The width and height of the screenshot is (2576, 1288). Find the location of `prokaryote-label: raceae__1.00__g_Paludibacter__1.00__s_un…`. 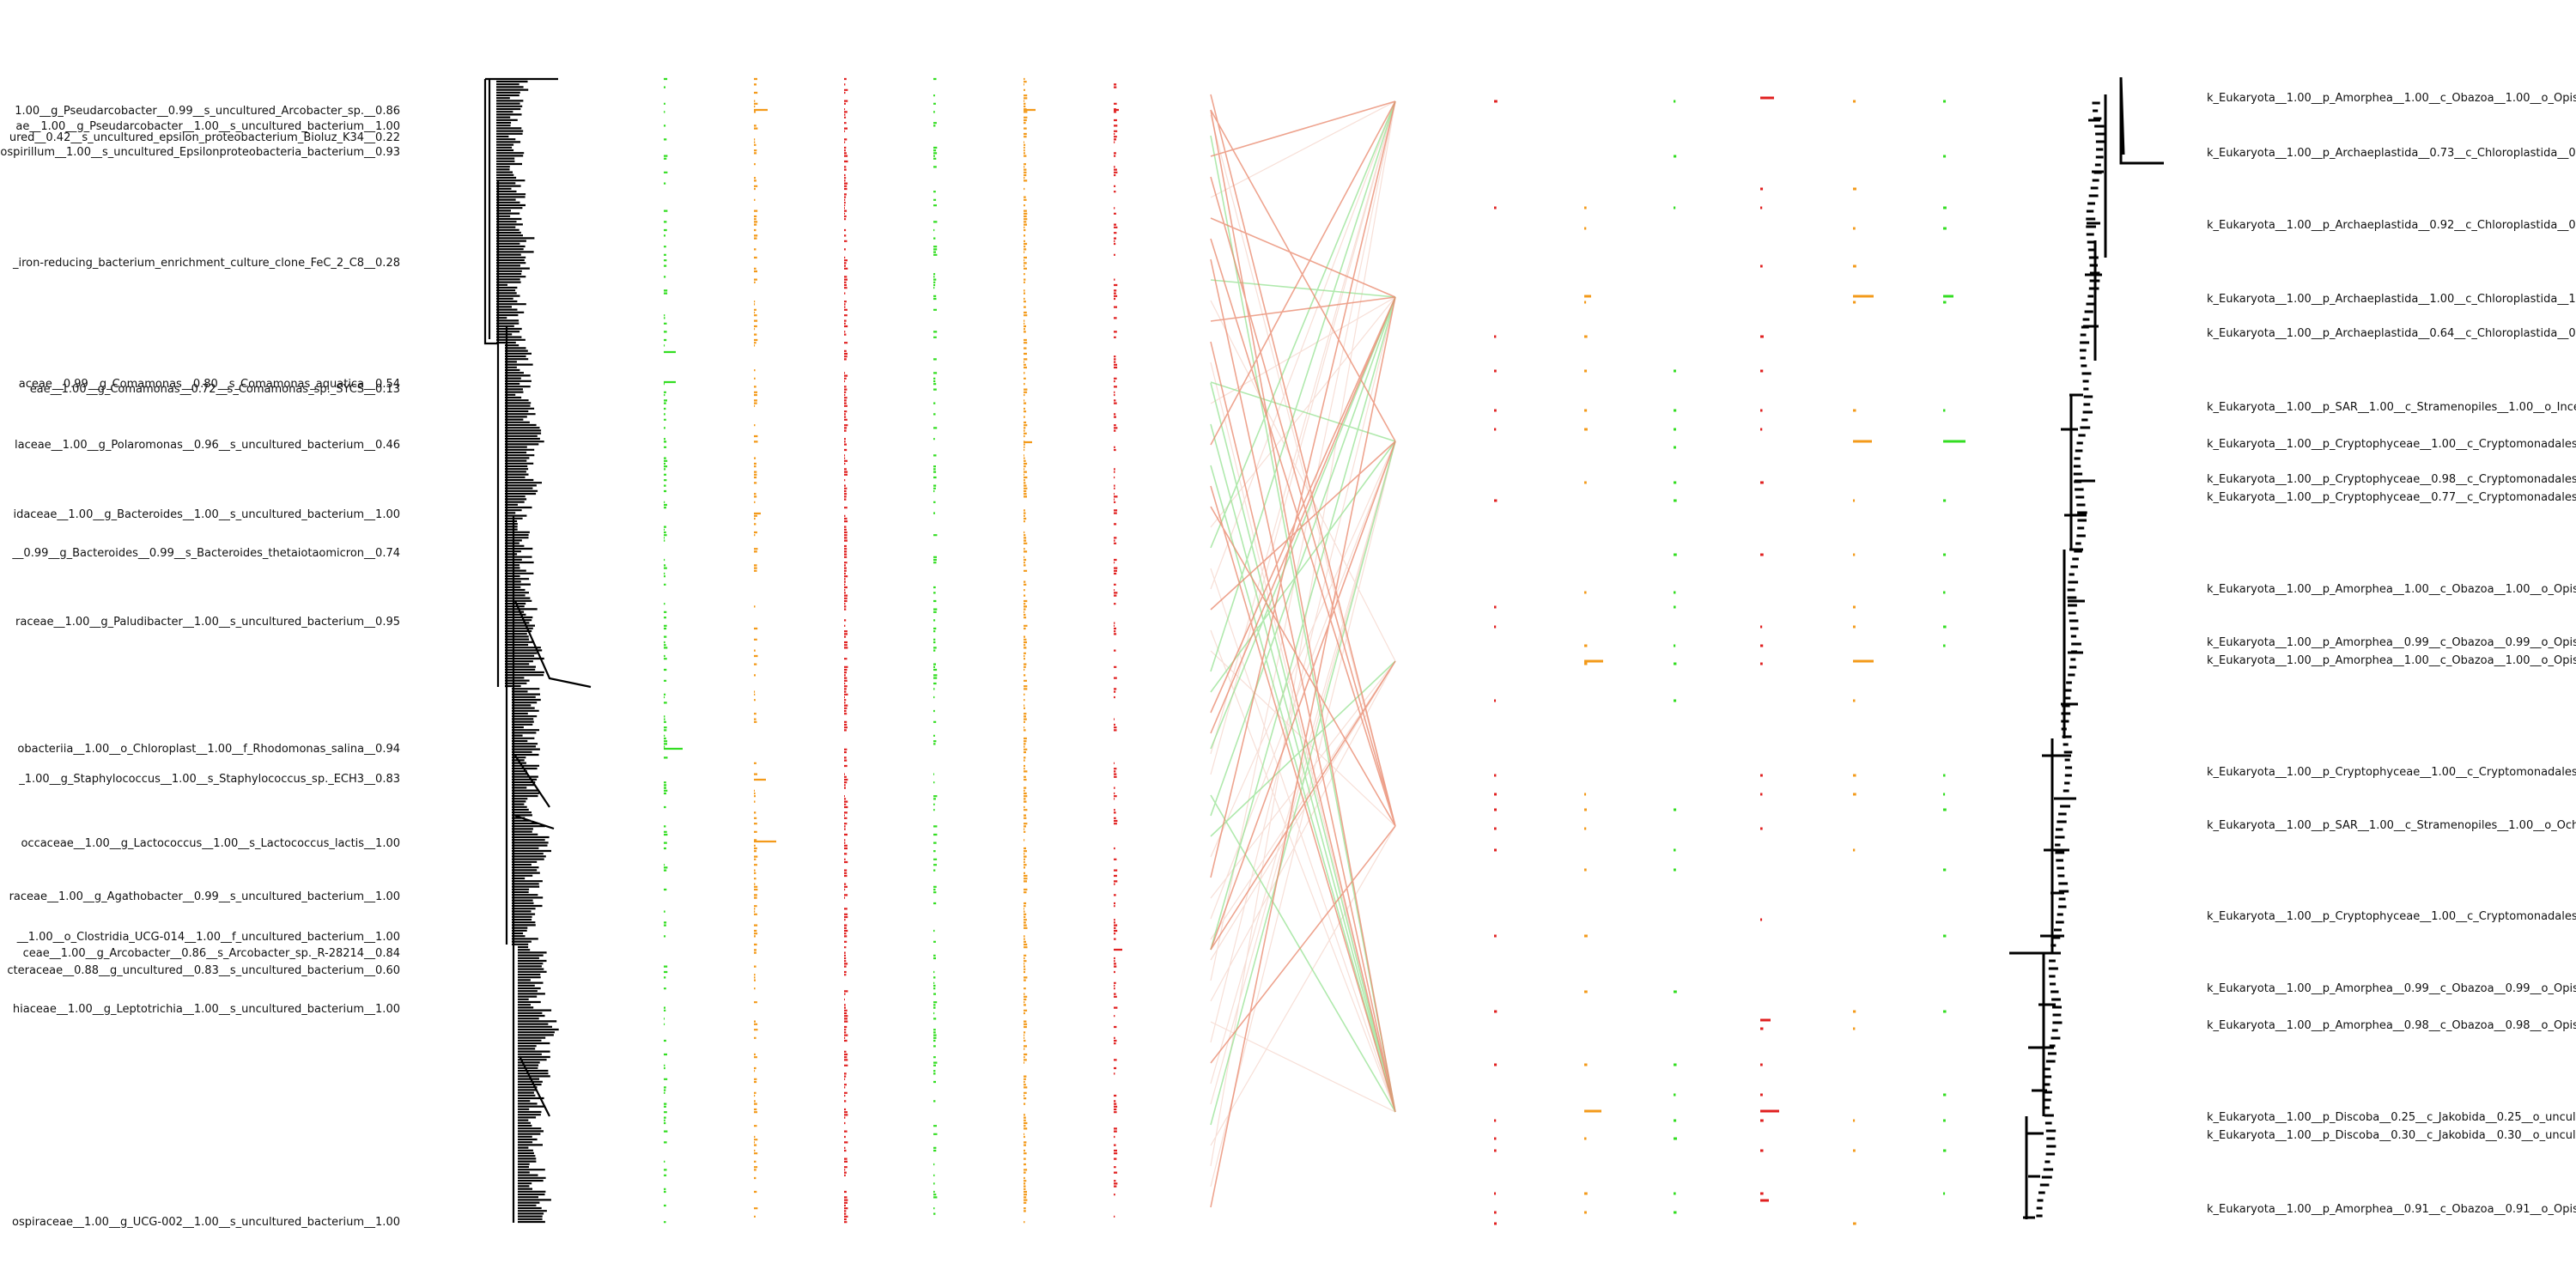

prokaryote-label: raceae__1.00__g_Paludibacter__1.00__s_un… is located at coordinates (207, 622).